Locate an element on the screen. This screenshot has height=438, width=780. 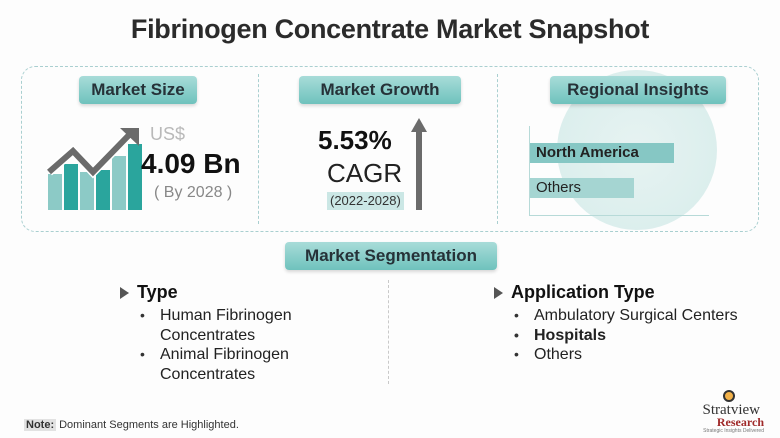
logo-subword: Research is located at coordinates (740, 422).